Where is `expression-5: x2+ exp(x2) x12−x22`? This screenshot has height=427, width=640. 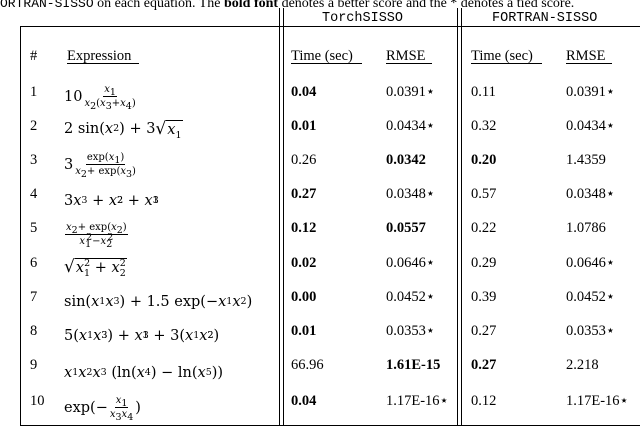
expression-5: x2+ exp(x2) x12−x22 is located at coordinates (96, 236).